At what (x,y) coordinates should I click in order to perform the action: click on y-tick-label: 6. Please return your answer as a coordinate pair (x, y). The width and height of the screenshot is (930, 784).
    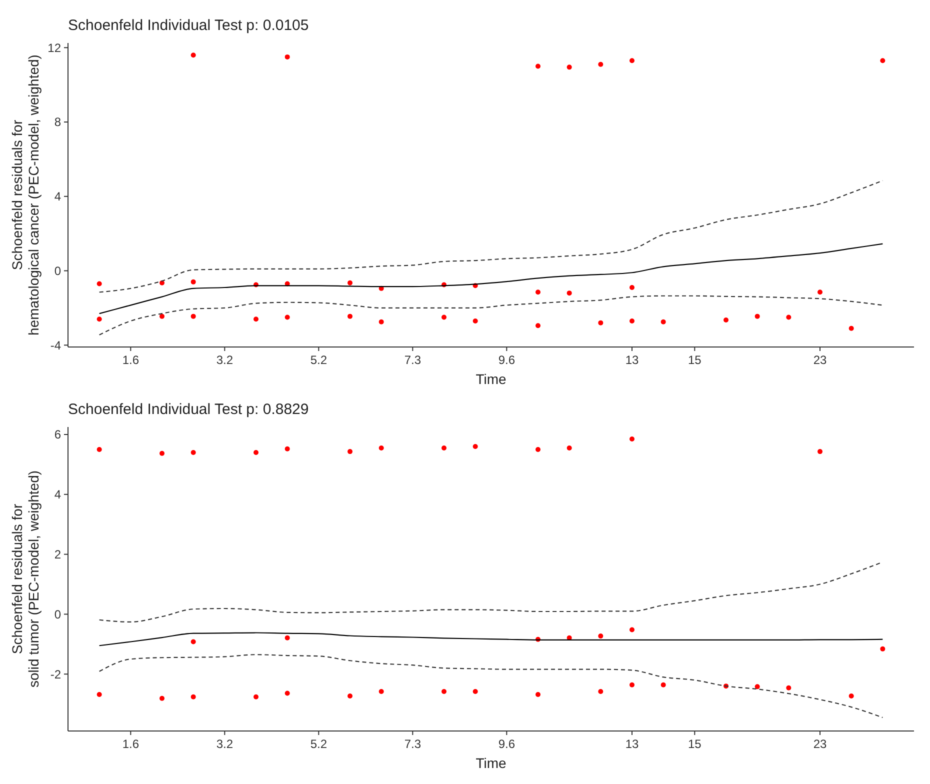
    Looking at the image, I should click on (58, 435).